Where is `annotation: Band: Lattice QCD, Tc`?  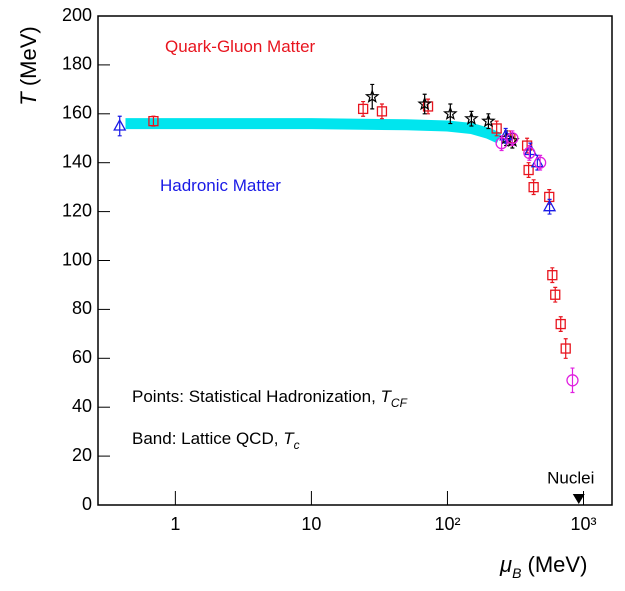 annotation: Band: Lattice QCD, Tc is located at coordinates (216, 440).